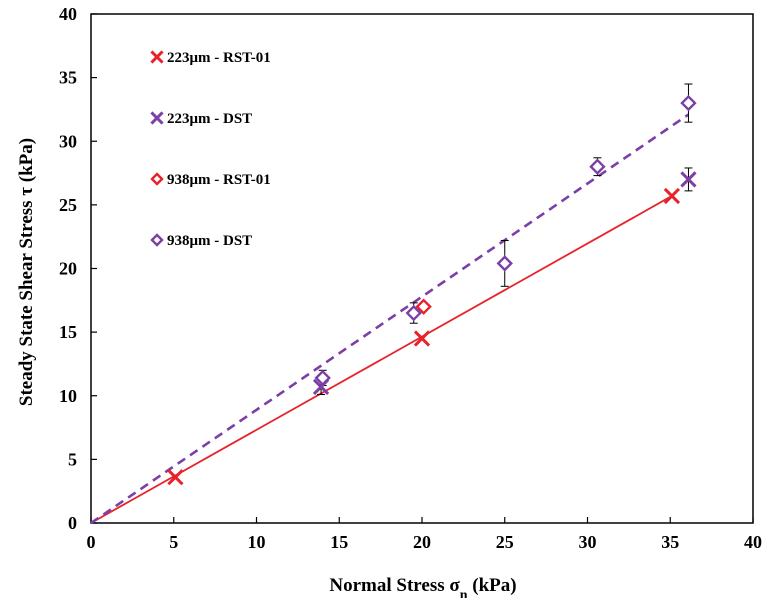 This screenshot has width=767, height=598. I want to click on y-tick-label: 10, so click(68, 396).